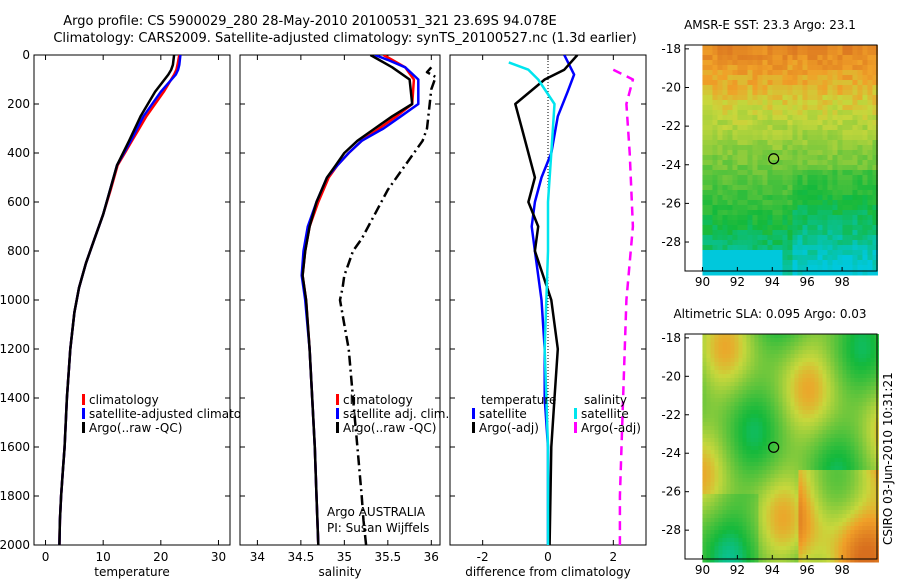 The image size is (900, 580). What do you see at coordinates (605, 400) in the screenshot?
I see `legend-salinity-heading: salinity` at bounding box center [605, 400].